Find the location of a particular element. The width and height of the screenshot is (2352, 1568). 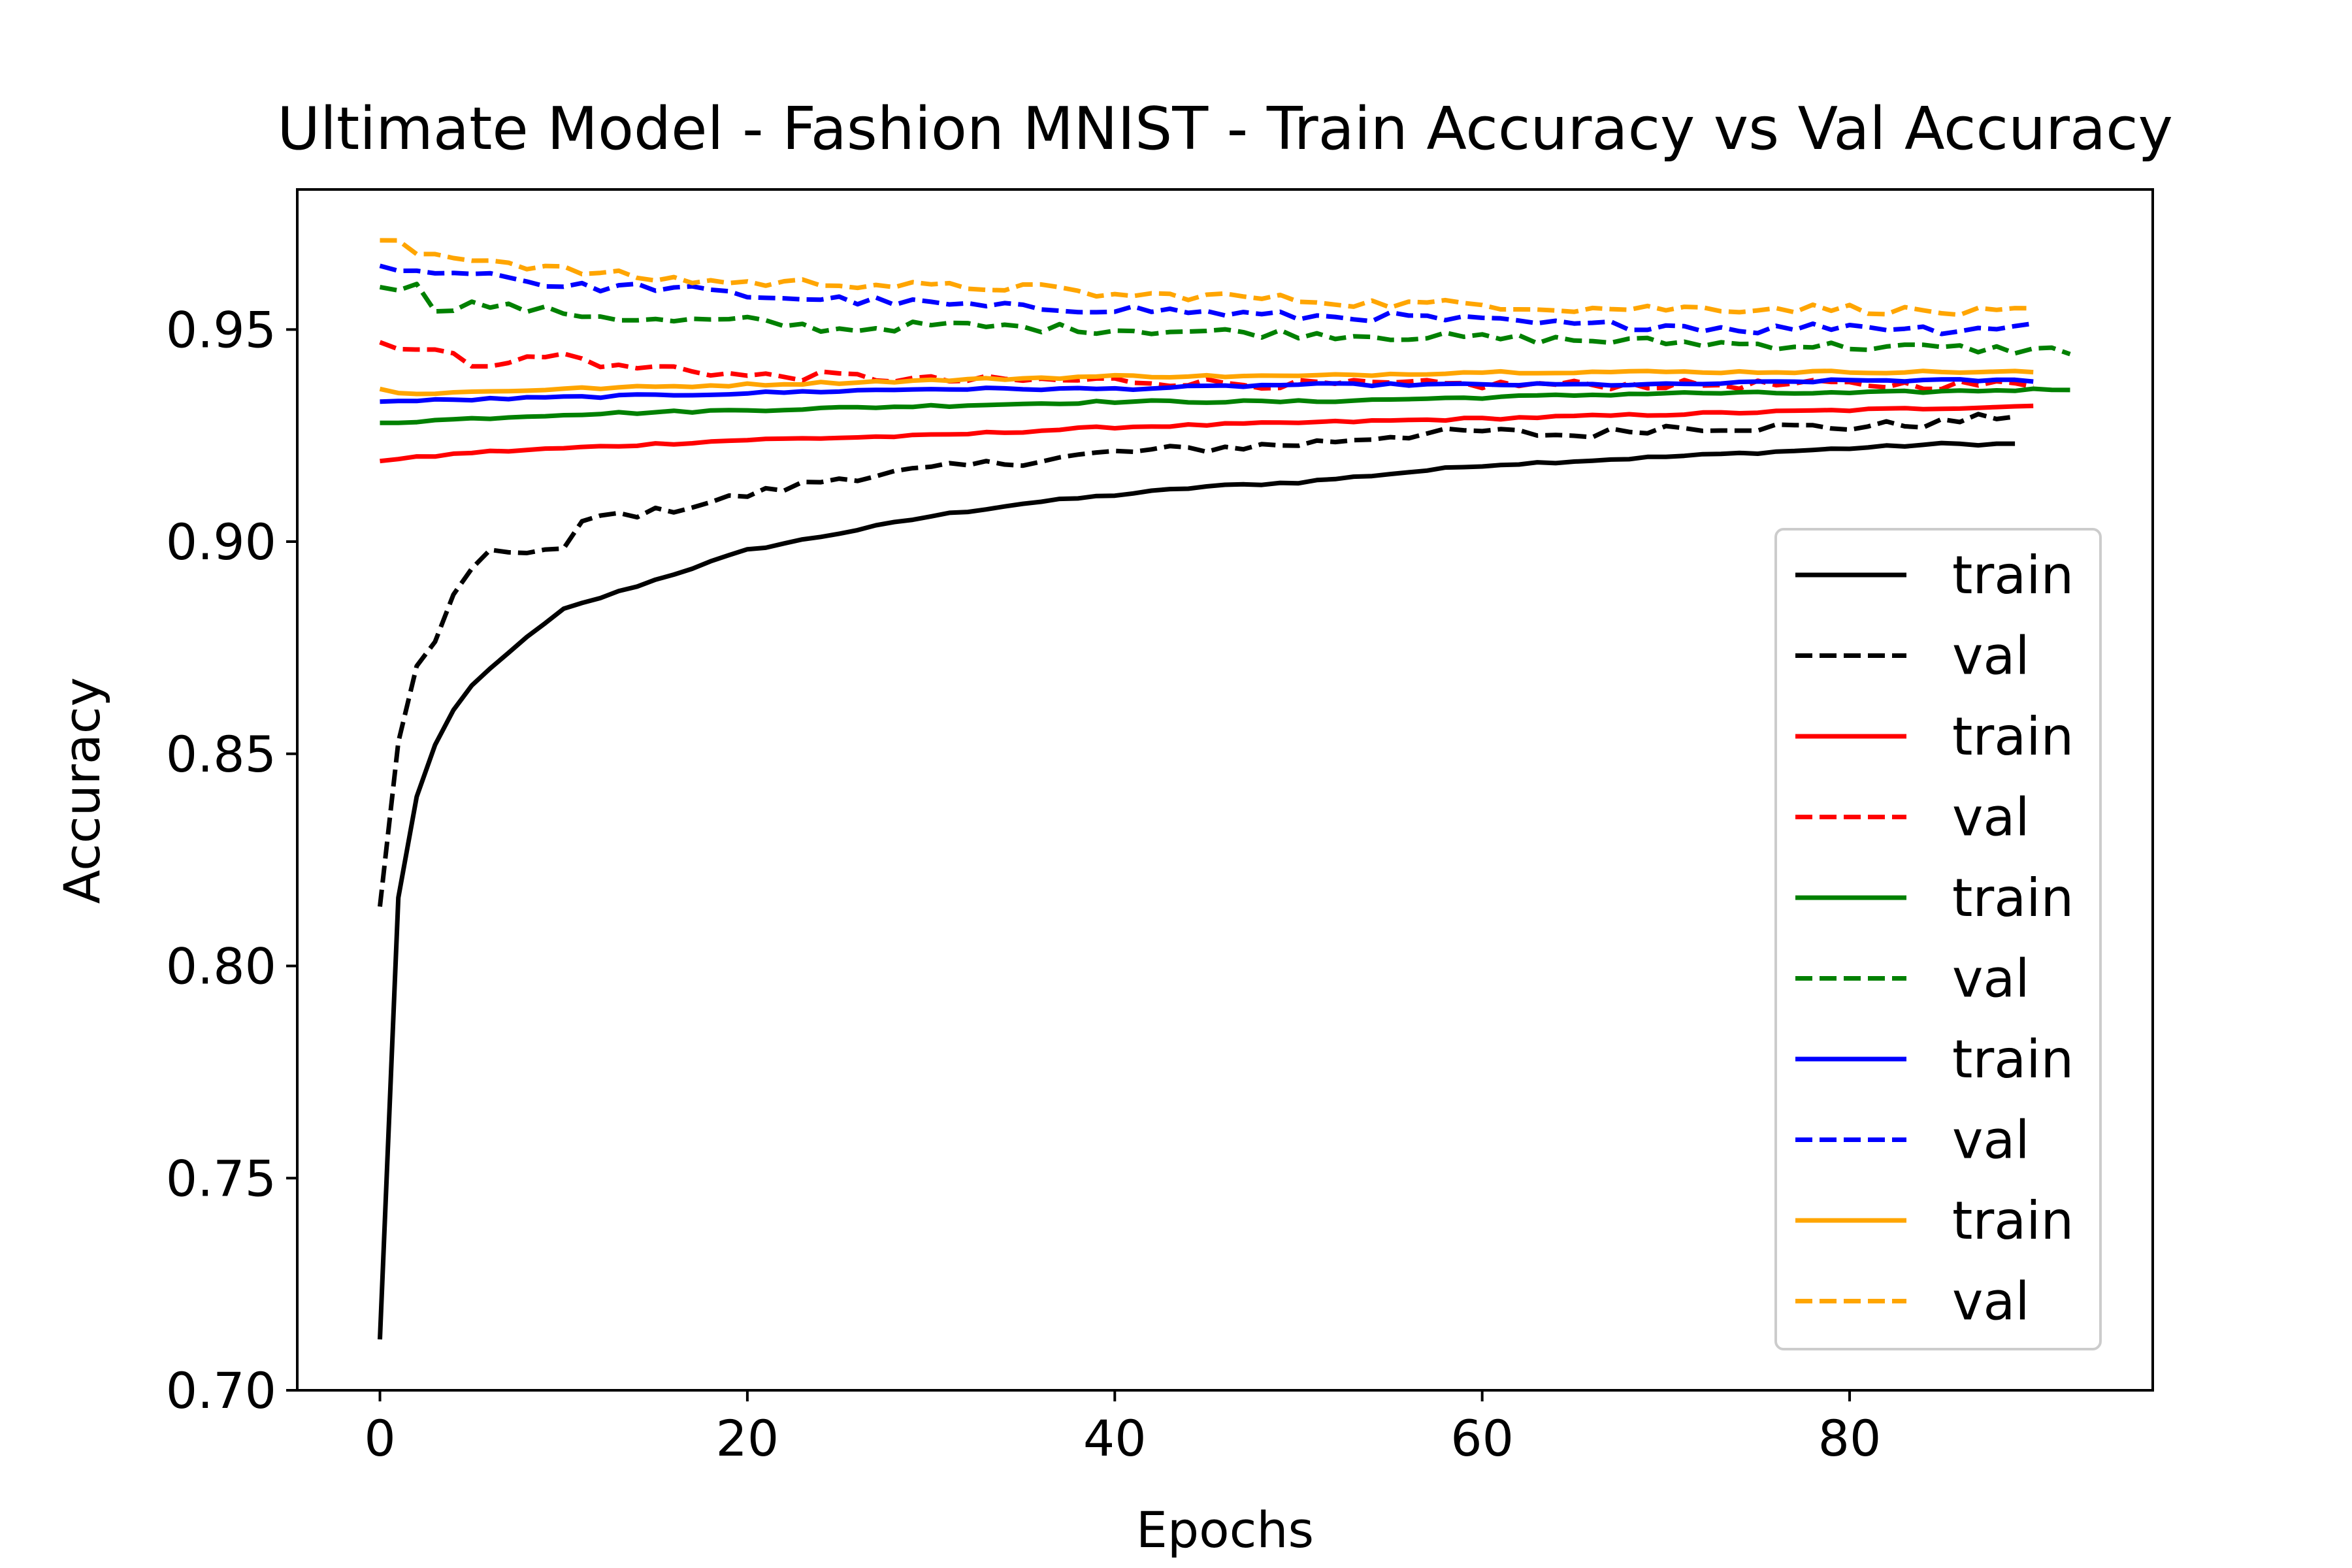

y-tick-label: 0.75 is located at coordinates (221, 1178).